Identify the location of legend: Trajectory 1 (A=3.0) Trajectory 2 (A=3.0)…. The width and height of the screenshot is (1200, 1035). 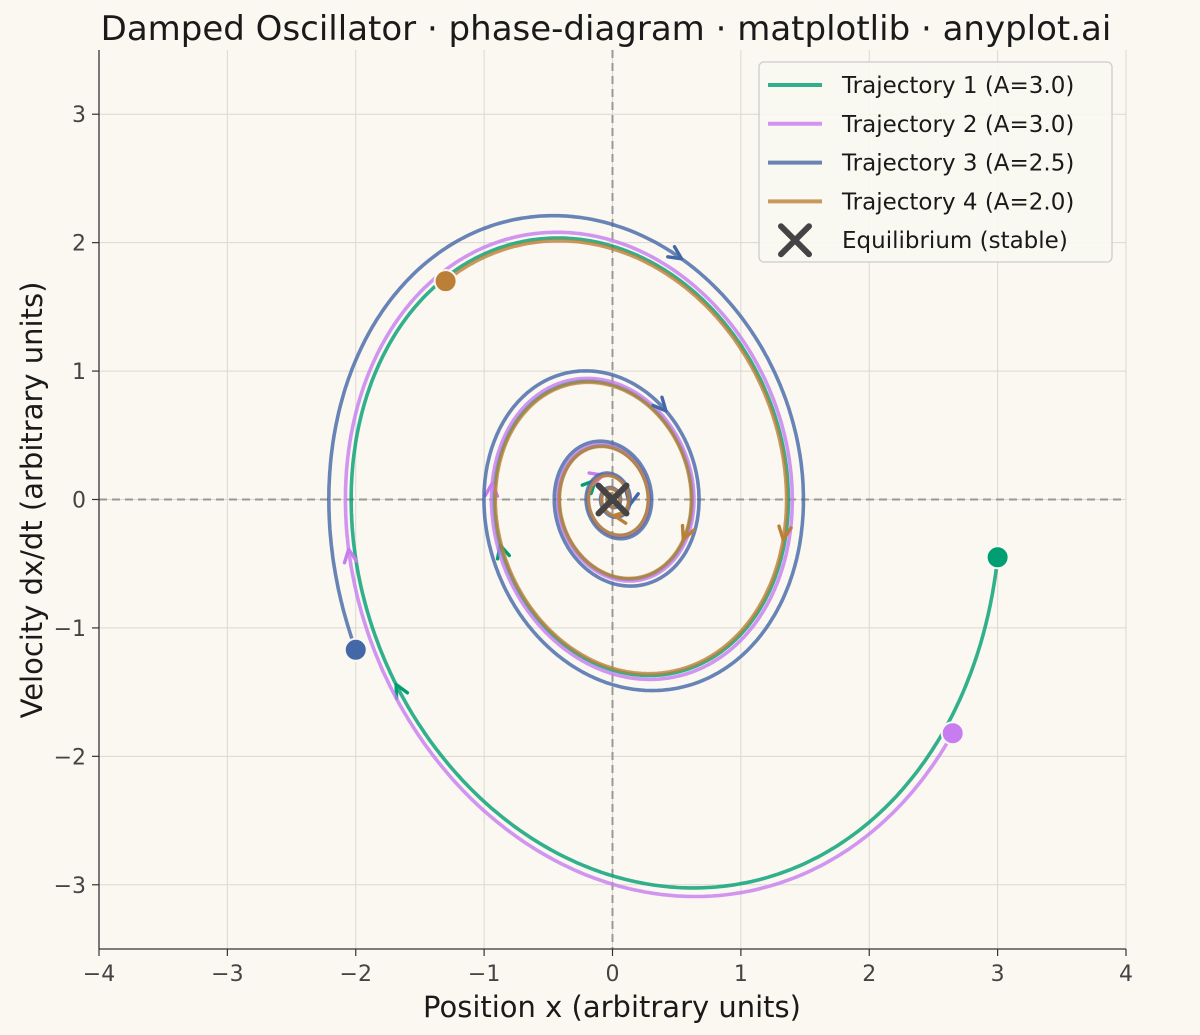
(935, 162).